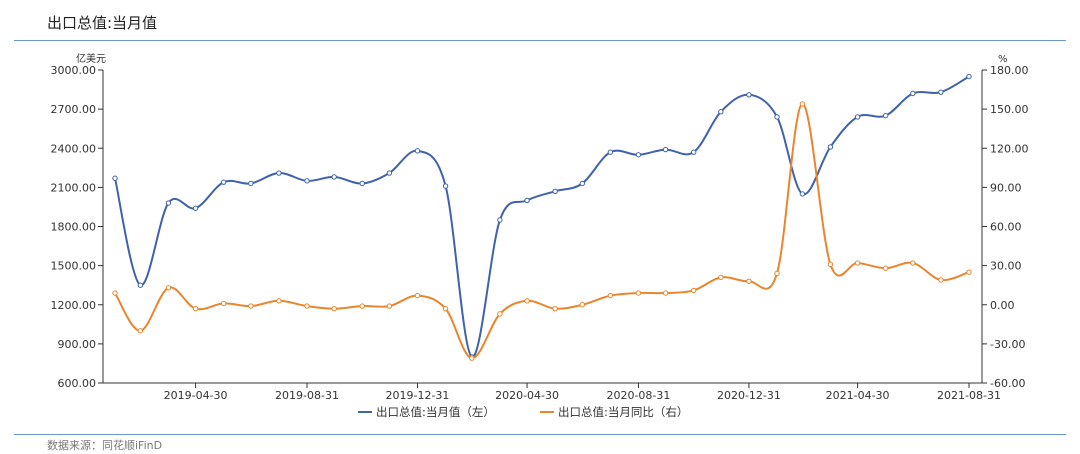  I want to click on x-tick-label: 2021-04-30, so click(858, 395).